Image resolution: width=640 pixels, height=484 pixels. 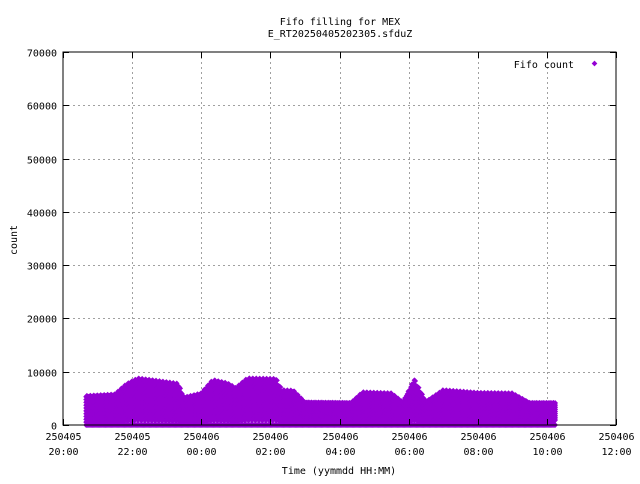 I want to click on data-points, so click(x=320, y=401).